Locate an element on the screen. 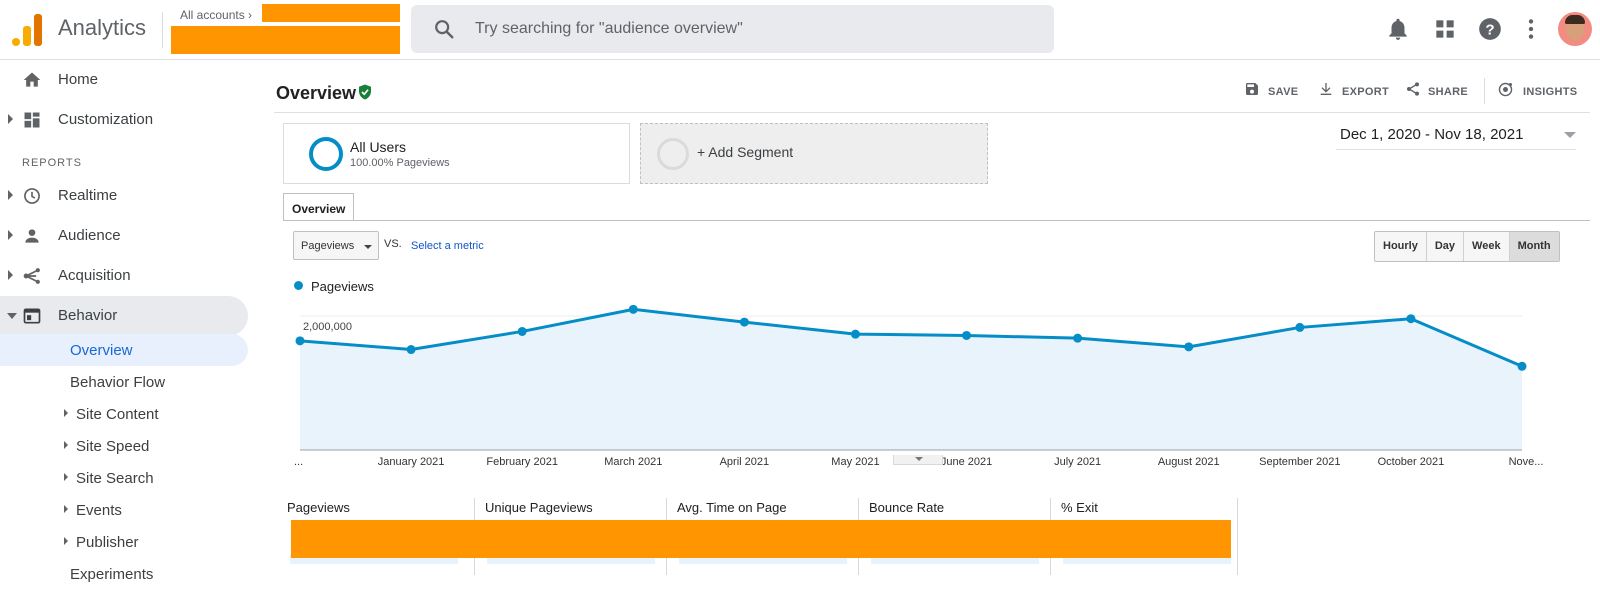  accounts-label: All accounts is located at coordinates (212, 15).